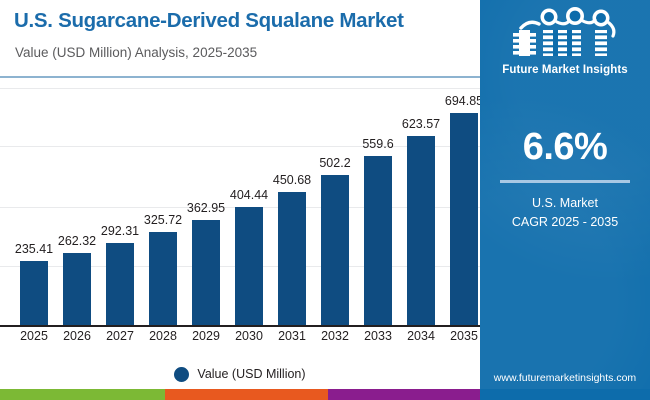 This screenshot has width=650, height=400. What do you see at coordinates (136, 52) in the screenshot?
I see `chart-subtitle: Value (USD Million) Analysis, 2025-2035` at bounding box center [136, 52].